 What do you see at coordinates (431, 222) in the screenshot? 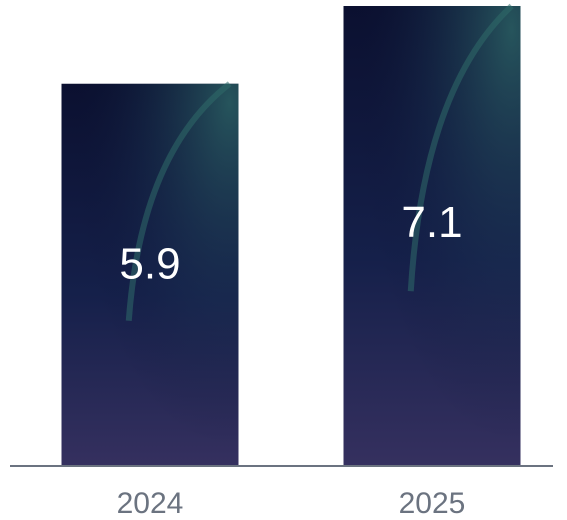
I see `data-label-2025: 7.1` at bounding box center [431, 222].